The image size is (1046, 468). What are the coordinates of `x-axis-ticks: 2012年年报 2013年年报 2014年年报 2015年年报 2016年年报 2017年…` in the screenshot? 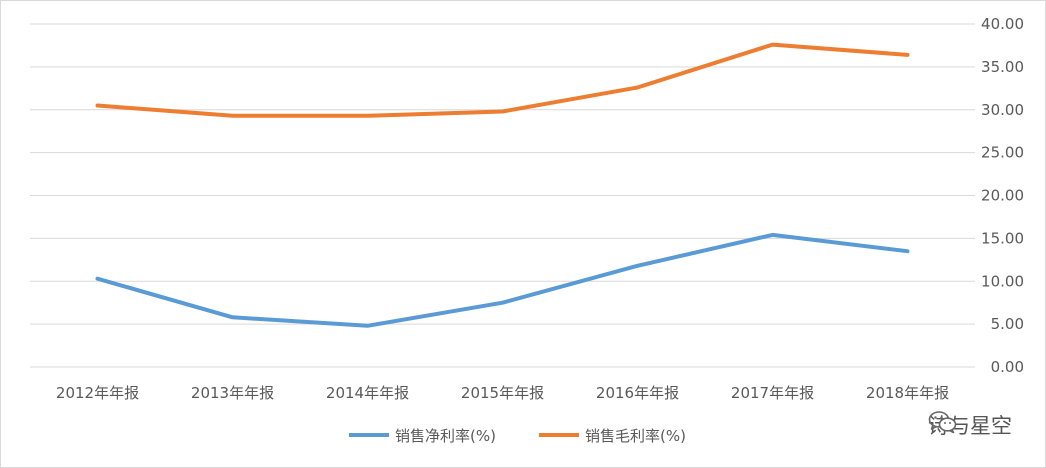 It's located at (502, 393).